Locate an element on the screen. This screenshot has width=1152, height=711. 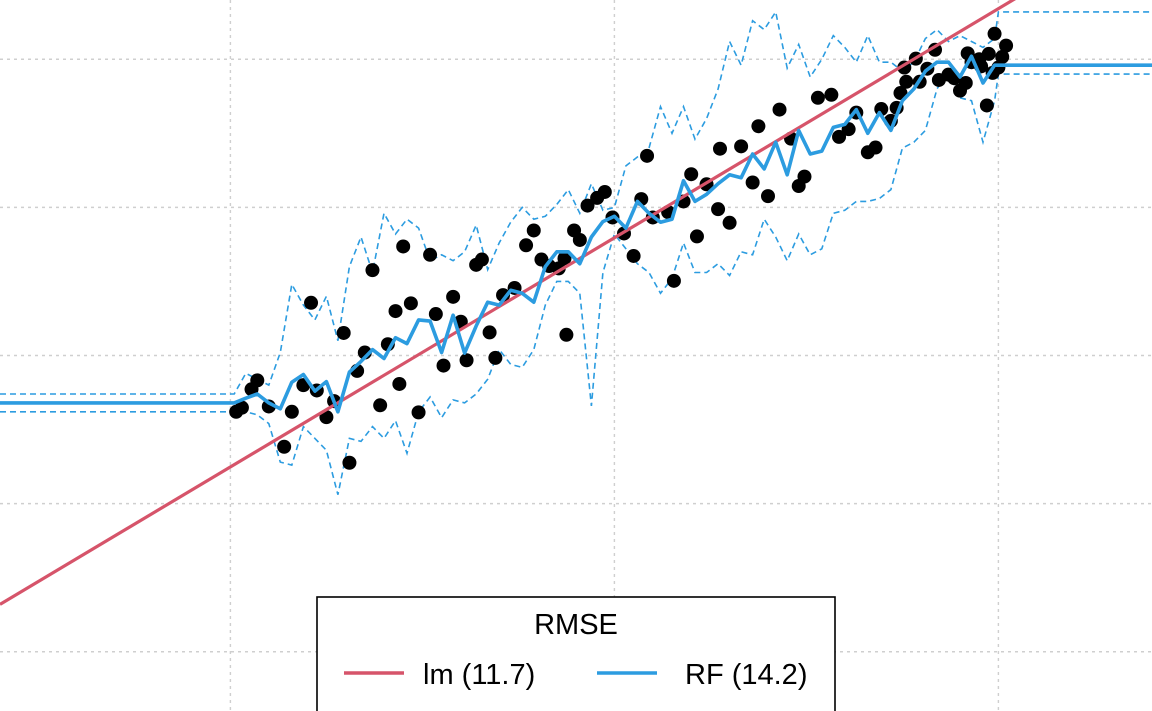
legend-title: RMSE is located at coordinates (576, 625).